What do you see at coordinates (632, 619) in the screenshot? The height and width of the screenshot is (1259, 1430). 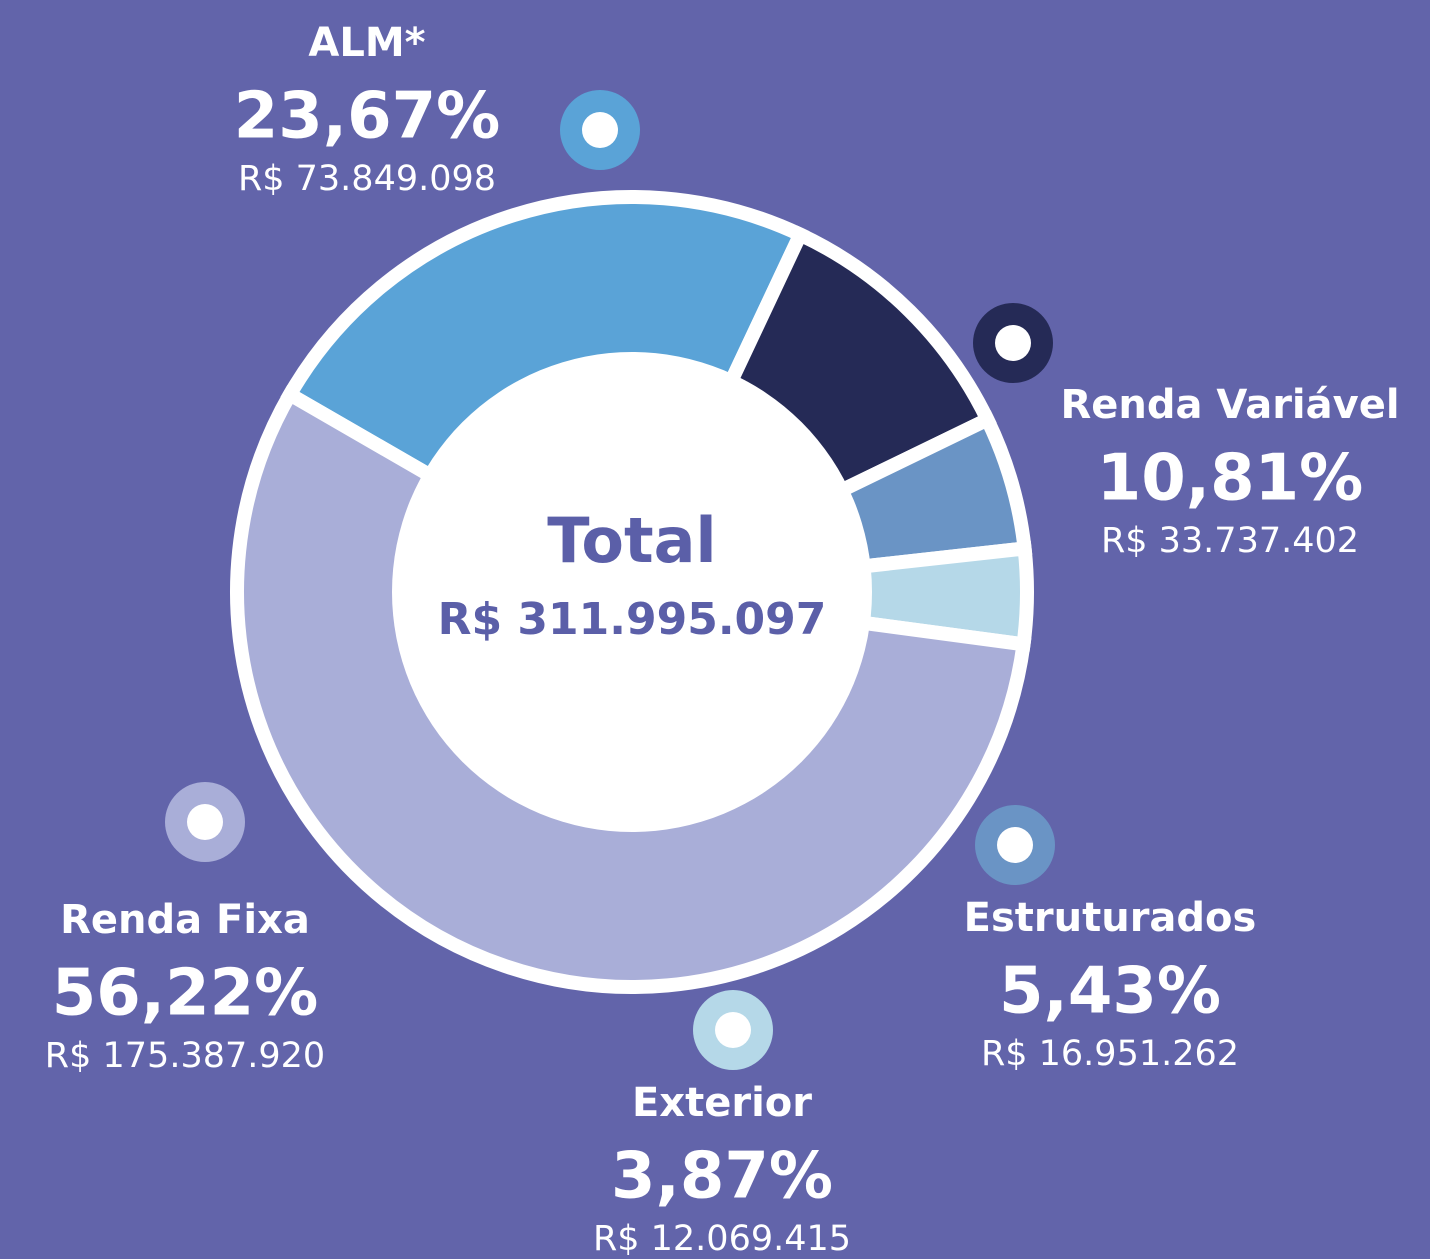 I see `center-value: R$ 311.995.097` at bounding box center [632, 619].